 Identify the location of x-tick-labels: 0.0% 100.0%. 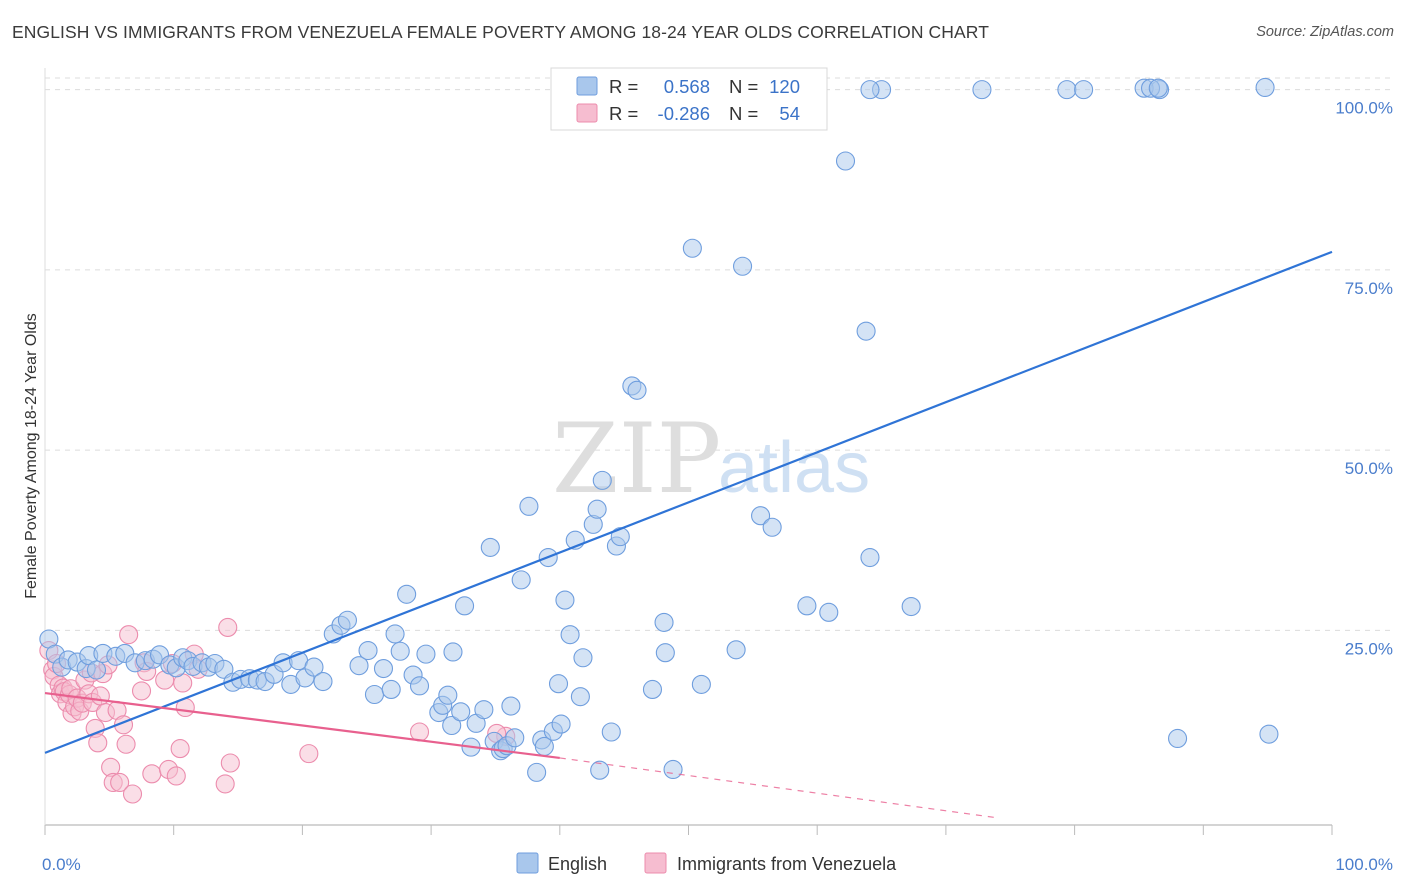
(717, 864).